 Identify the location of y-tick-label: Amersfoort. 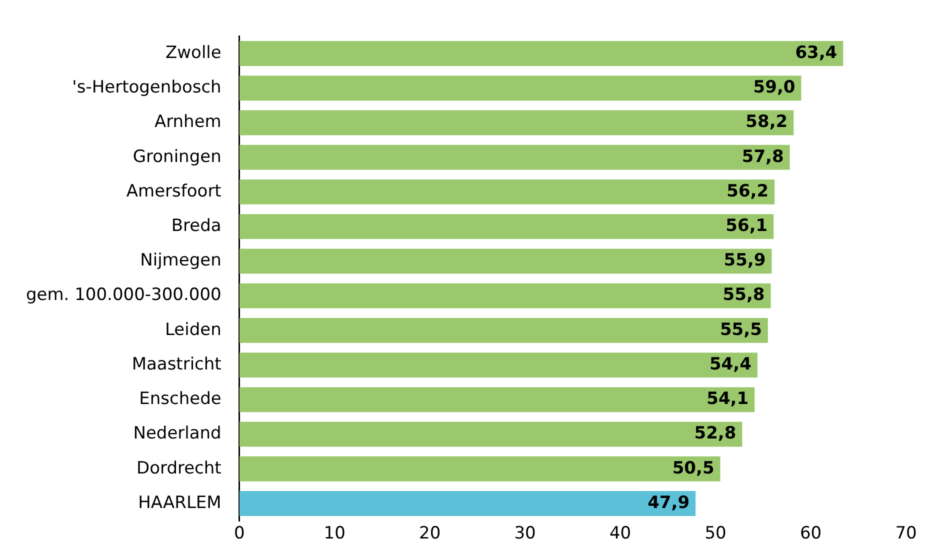
(174, 191).